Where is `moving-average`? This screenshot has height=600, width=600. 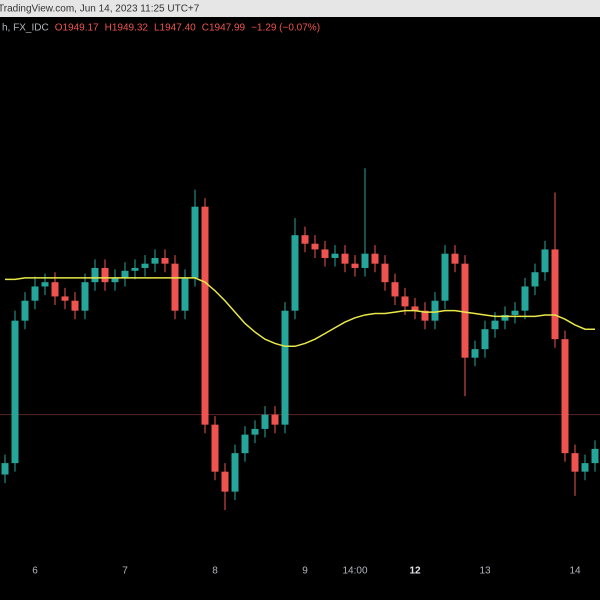 moving-average is located at coordinates (300, 312).